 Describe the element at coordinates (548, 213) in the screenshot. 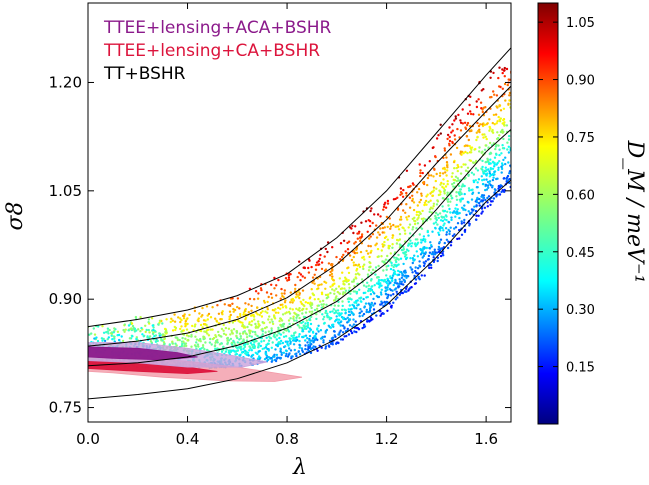

I see `colorbar` at that location.